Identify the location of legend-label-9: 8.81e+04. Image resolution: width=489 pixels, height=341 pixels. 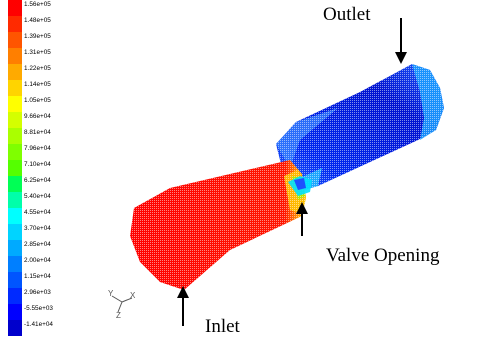
(37, 132).